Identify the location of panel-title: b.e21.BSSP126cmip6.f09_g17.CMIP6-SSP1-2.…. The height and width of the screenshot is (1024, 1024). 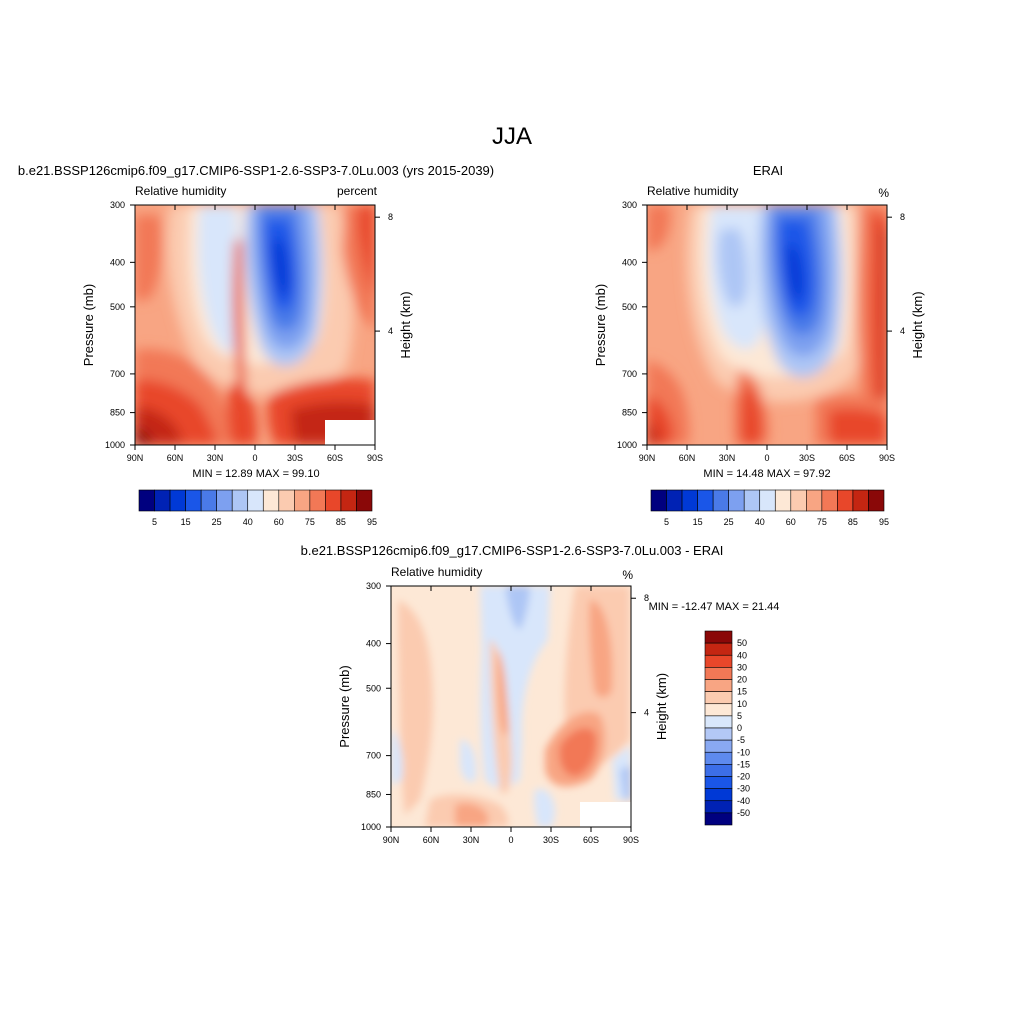
(512, 550).